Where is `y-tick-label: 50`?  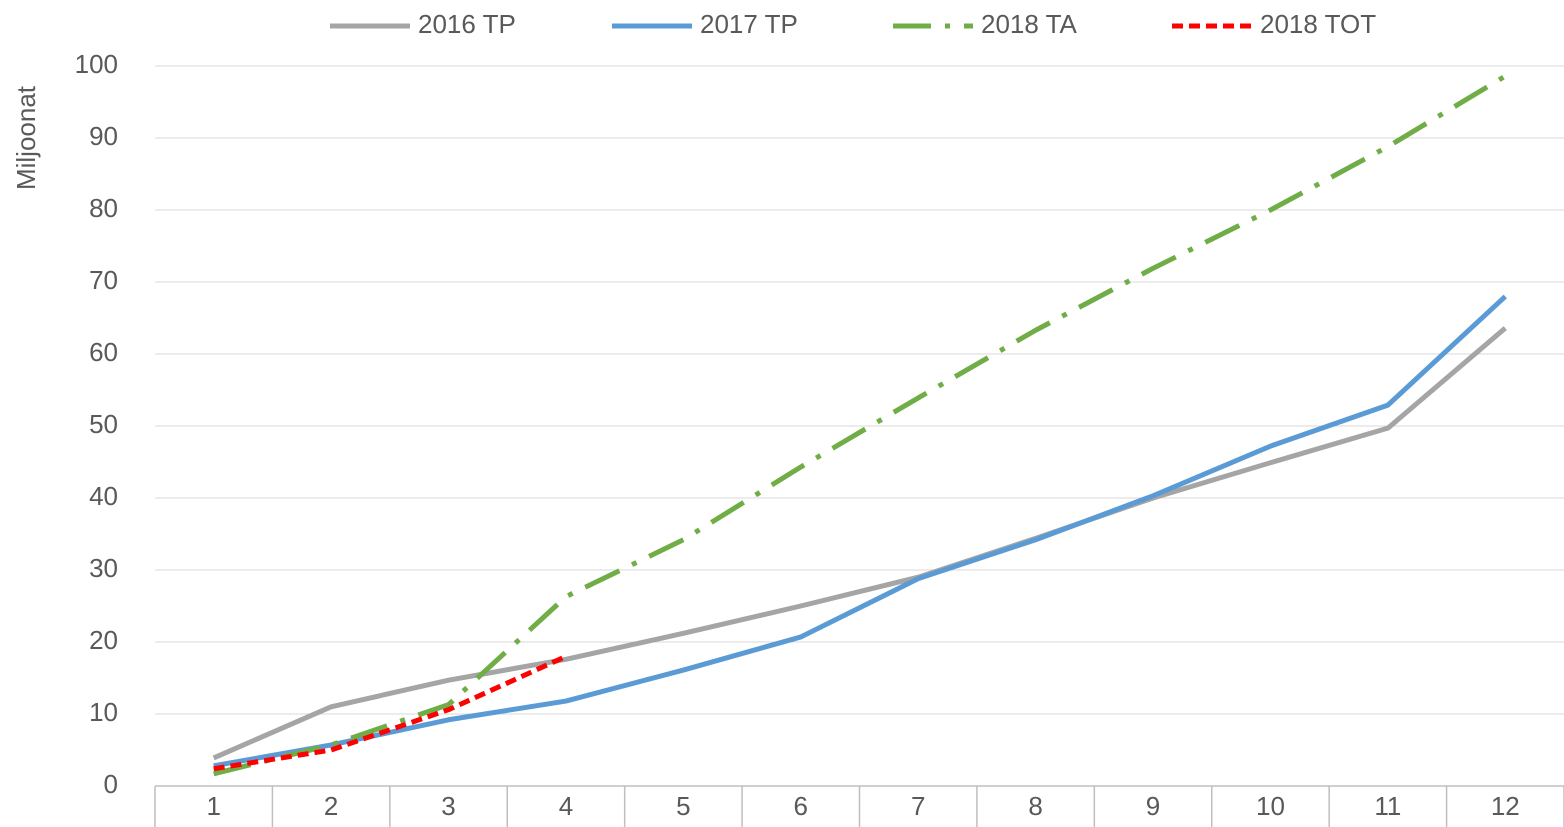
y-tick-label: 50 is located at coordinates (103, 424).